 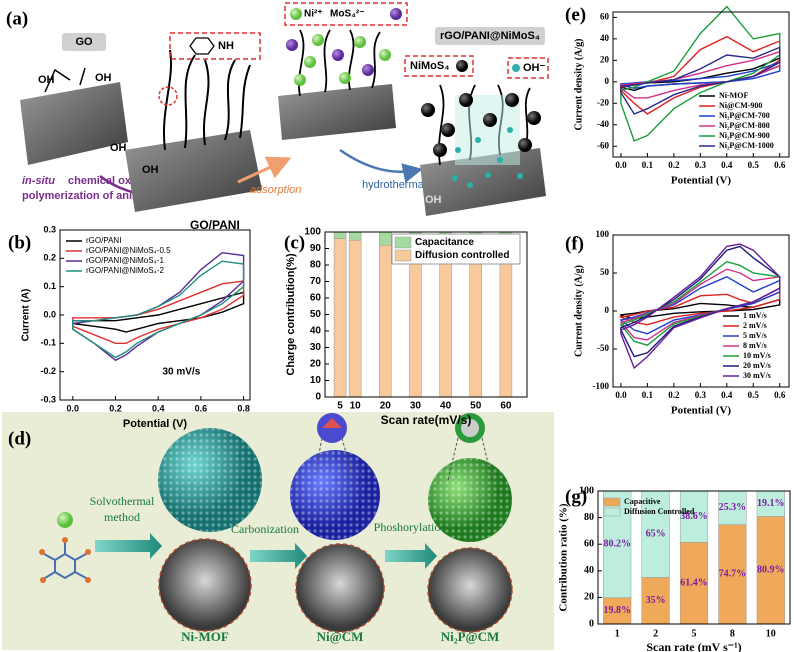 What do you see at coordinates (744, 125) in the screenshot?
I see `legend-label: Ni₂P@CM-800` at bounding box center [744, 125].